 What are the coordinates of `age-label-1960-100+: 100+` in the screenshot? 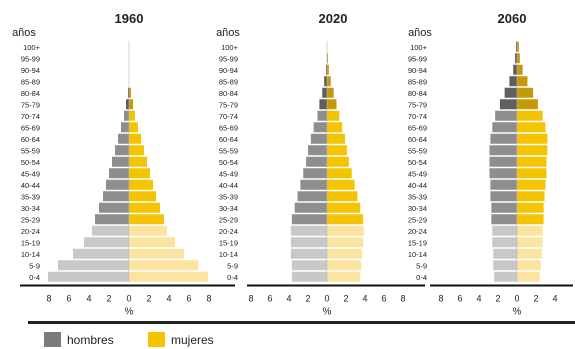 It's located at (32, 47).